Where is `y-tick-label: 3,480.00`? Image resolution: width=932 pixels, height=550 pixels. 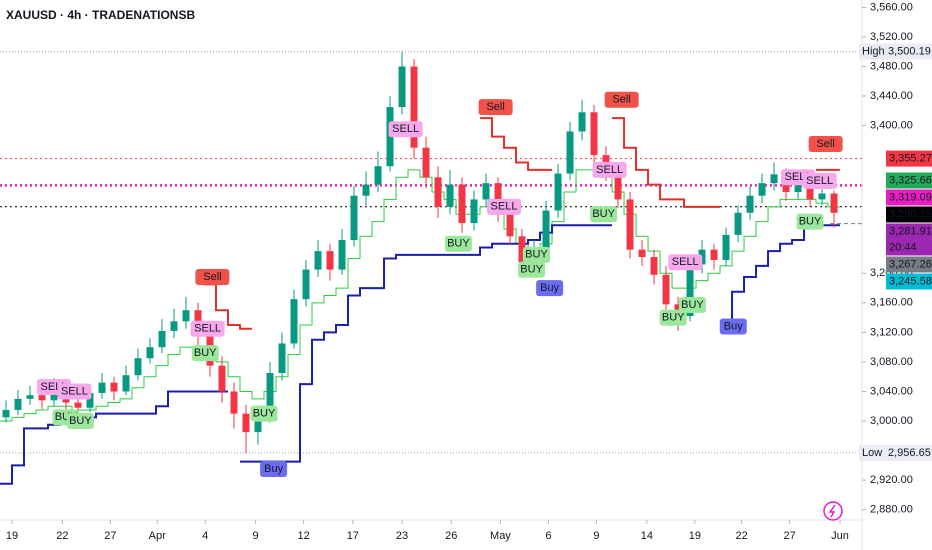
y-tick-label: 3,480.00 is located at coordinates (891, 66).